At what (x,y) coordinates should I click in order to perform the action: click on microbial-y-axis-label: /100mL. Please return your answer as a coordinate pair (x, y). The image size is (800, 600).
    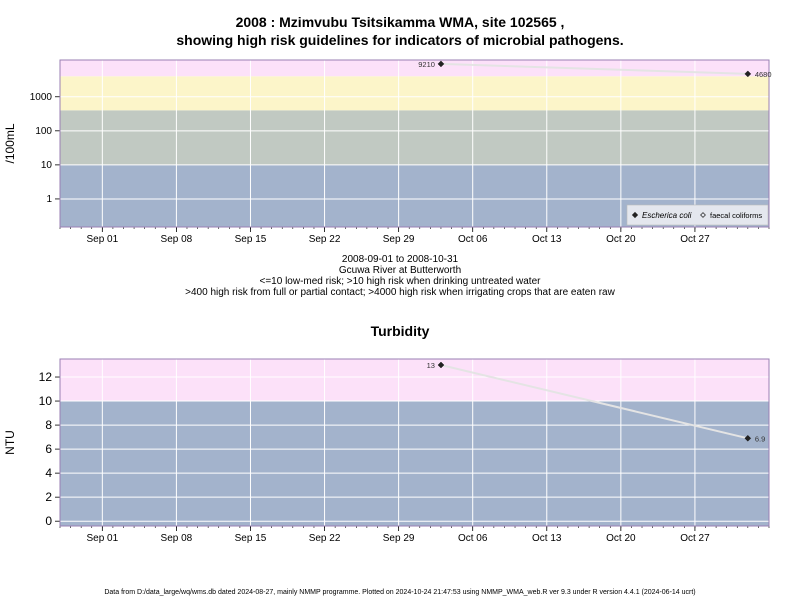
    Looking at the image, I should click on (10, 143).